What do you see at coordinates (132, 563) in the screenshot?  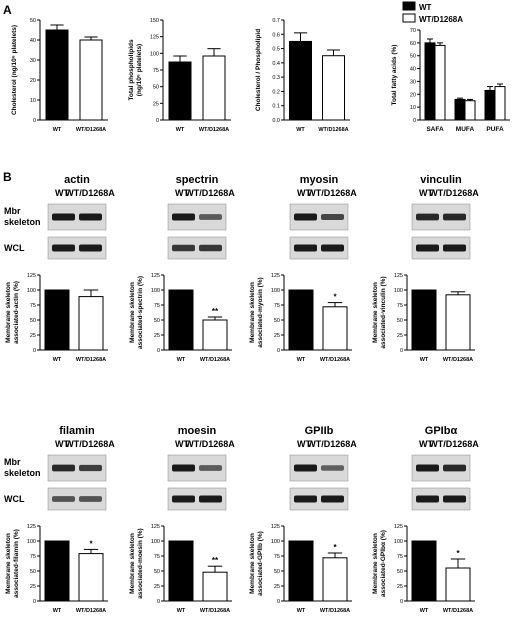 I see `moesin-y-axis-label: Membrane skeleton` at bounding box center [132, 563].